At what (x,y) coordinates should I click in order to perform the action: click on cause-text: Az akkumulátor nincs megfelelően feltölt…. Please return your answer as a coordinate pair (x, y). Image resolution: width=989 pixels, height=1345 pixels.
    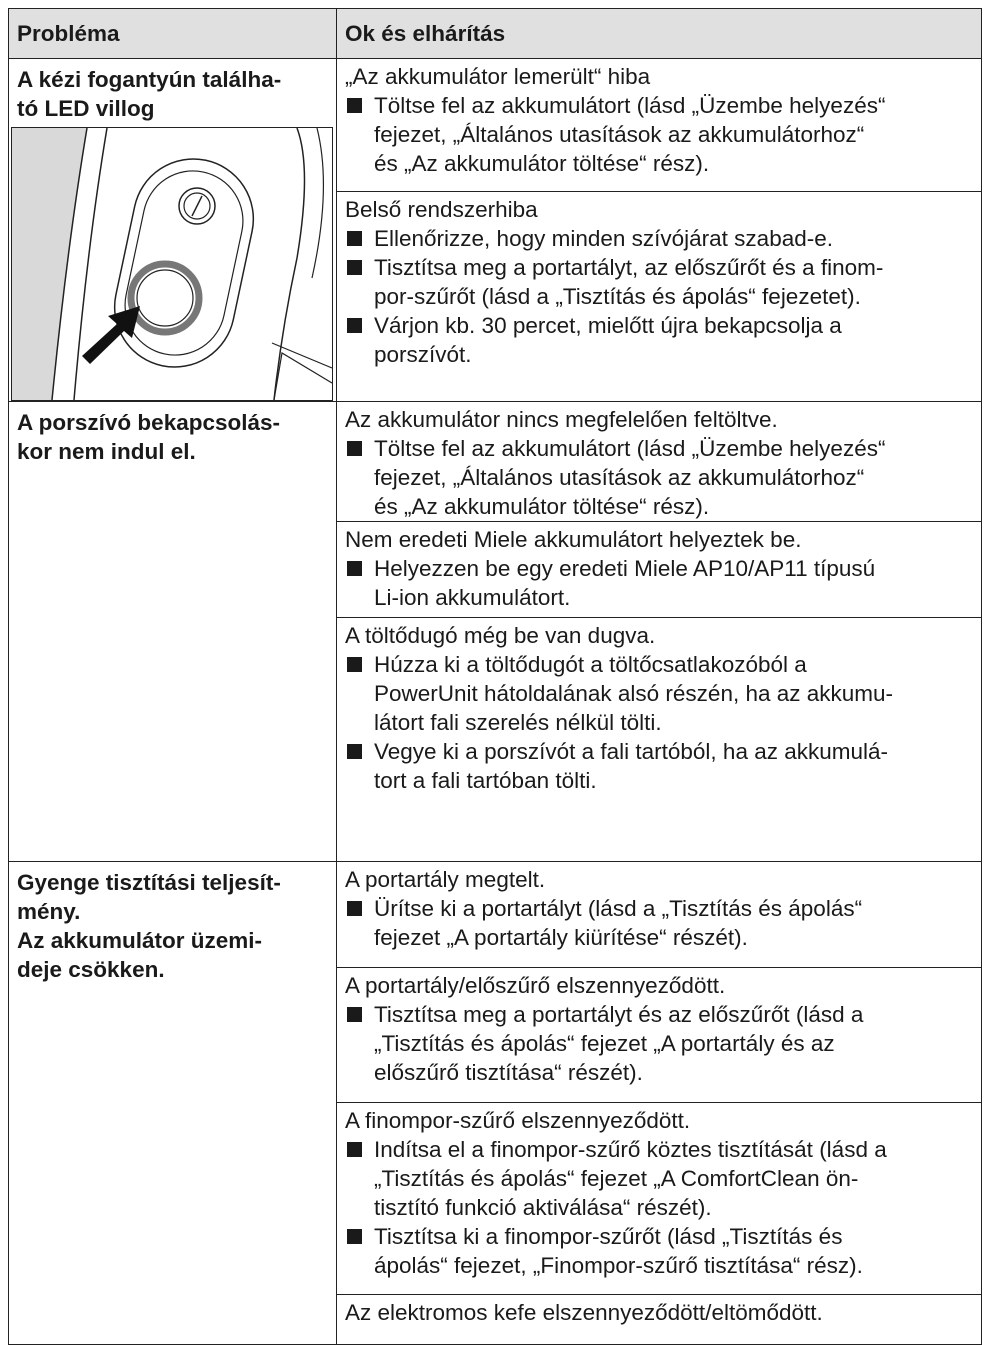
    Looking at the image, I should click on (561, 419).